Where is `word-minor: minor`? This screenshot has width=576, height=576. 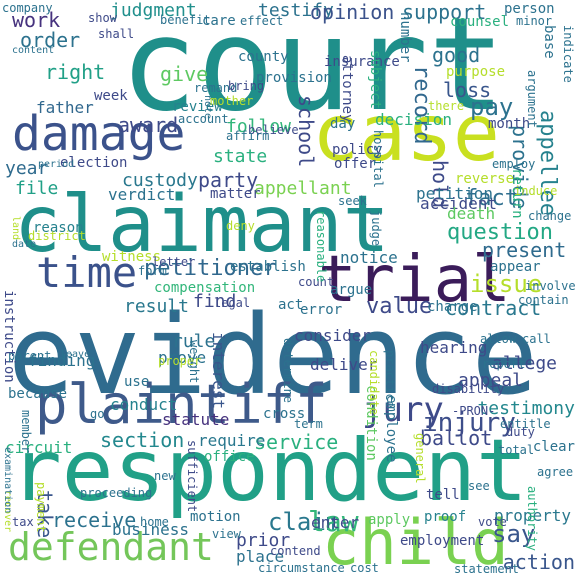 word-minor: minor is located at coordinates (534, 21).